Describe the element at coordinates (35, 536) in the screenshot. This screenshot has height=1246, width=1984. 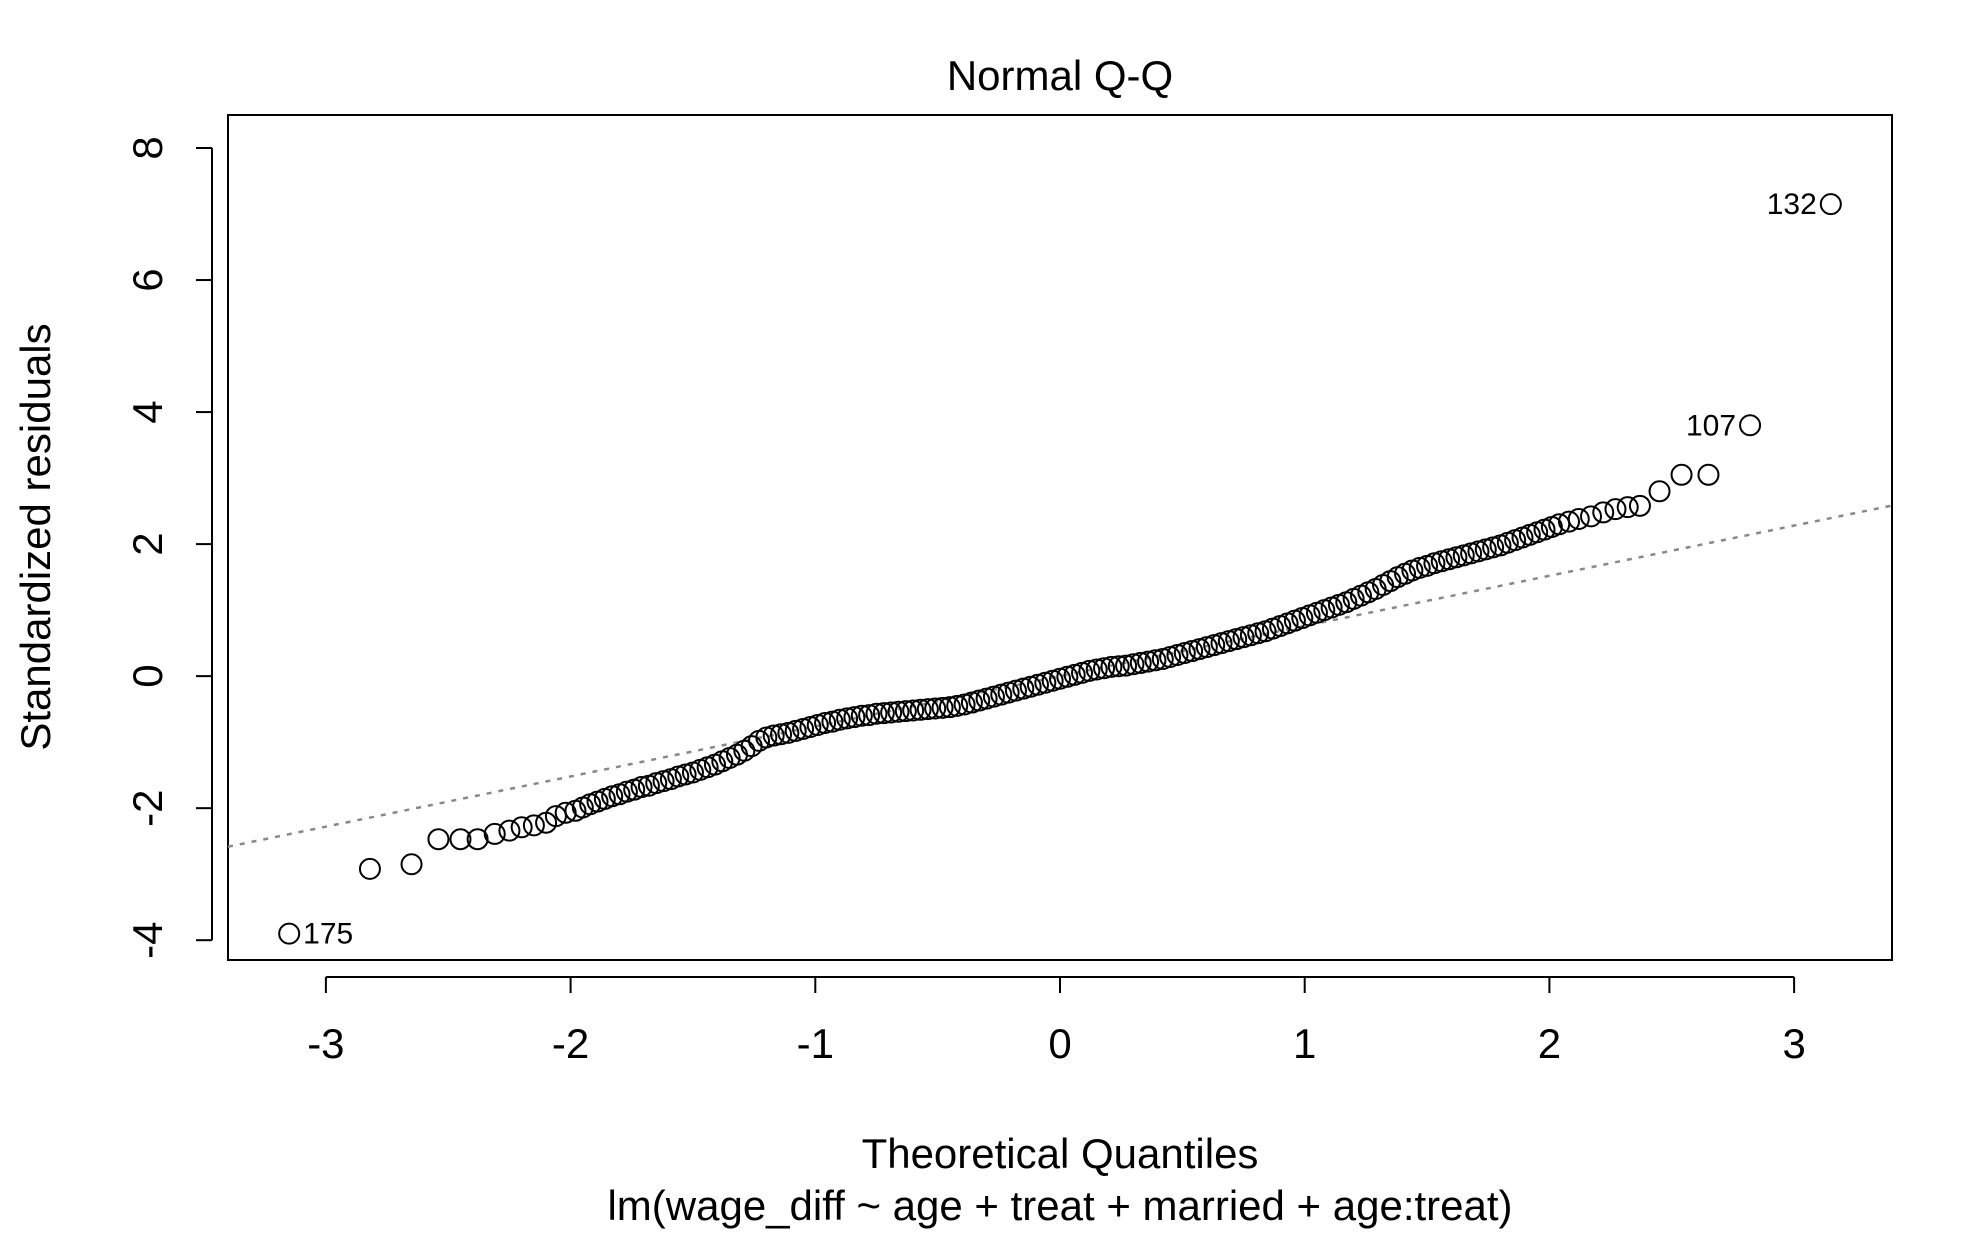
I see `y-axis-title: Standardized residuals` at that location.